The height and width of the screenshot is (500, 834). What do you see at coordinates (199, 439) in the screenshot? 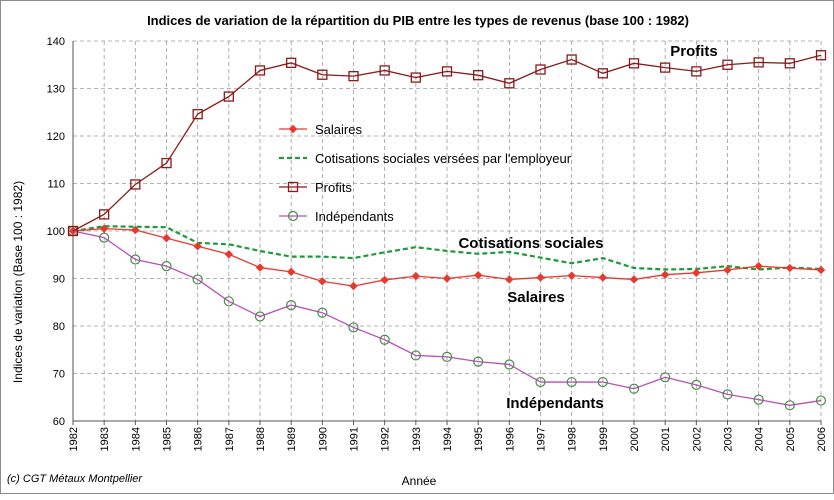
I see `x-tick-label: 1986` at bounding box center [199, 439].